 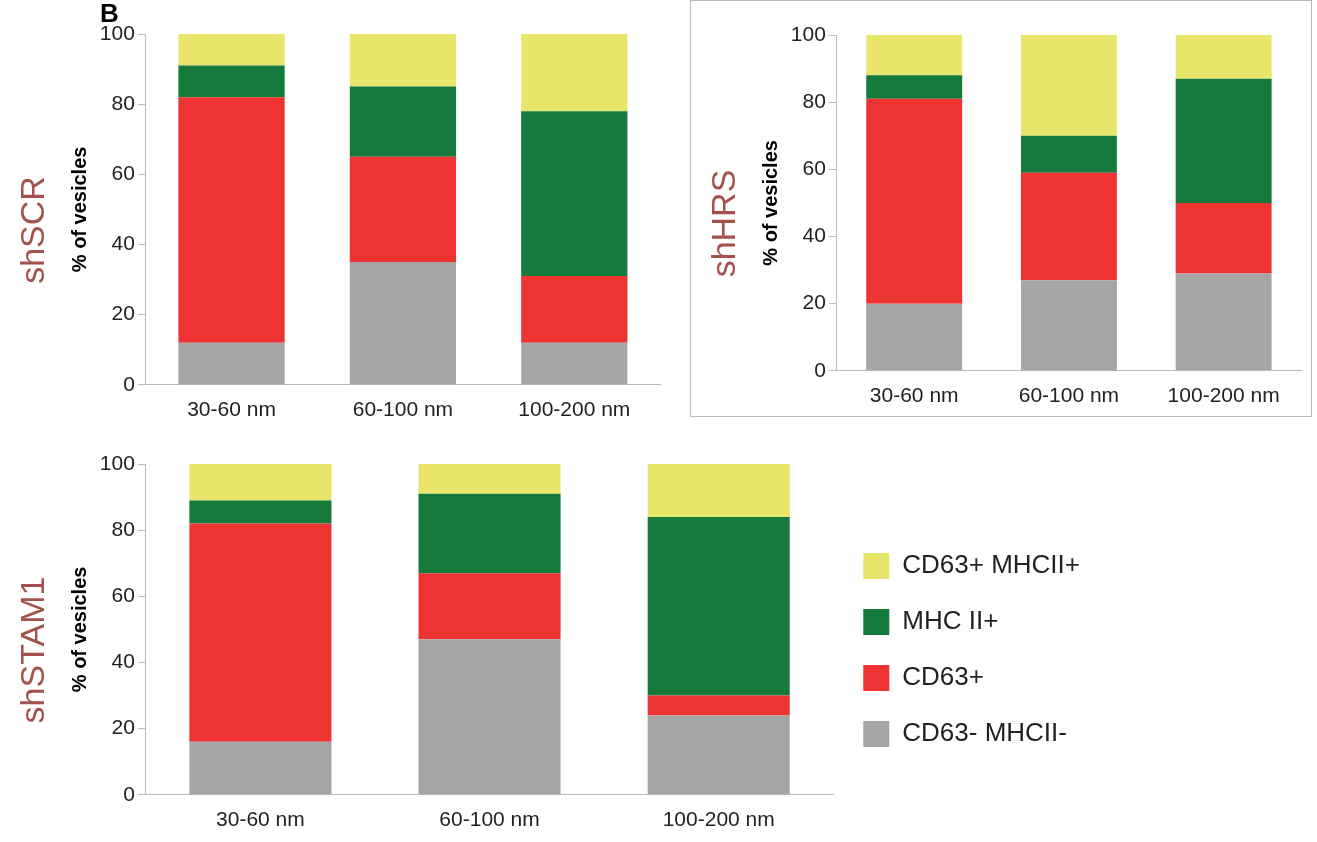 What do you see at coordinates (722, 223) in the screenshot?
I see `text: shHRS` at bounding box center [722, 223].